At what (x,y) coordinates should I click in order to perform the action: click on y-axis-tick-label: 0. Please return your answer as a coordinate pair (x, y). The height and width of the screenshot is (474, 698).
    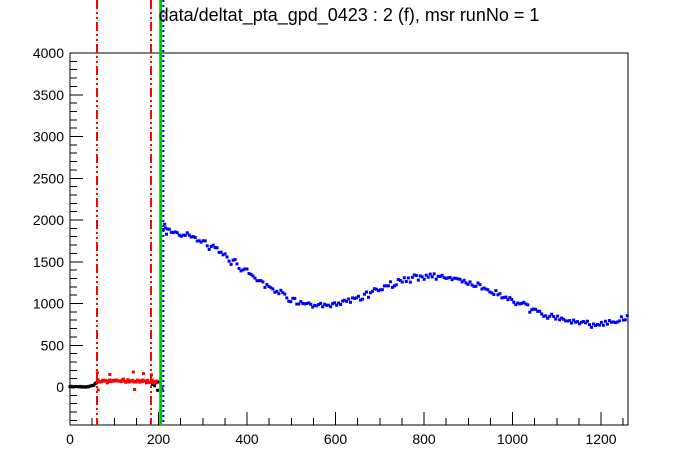
    Looking at the image, I should click on (60, 387).